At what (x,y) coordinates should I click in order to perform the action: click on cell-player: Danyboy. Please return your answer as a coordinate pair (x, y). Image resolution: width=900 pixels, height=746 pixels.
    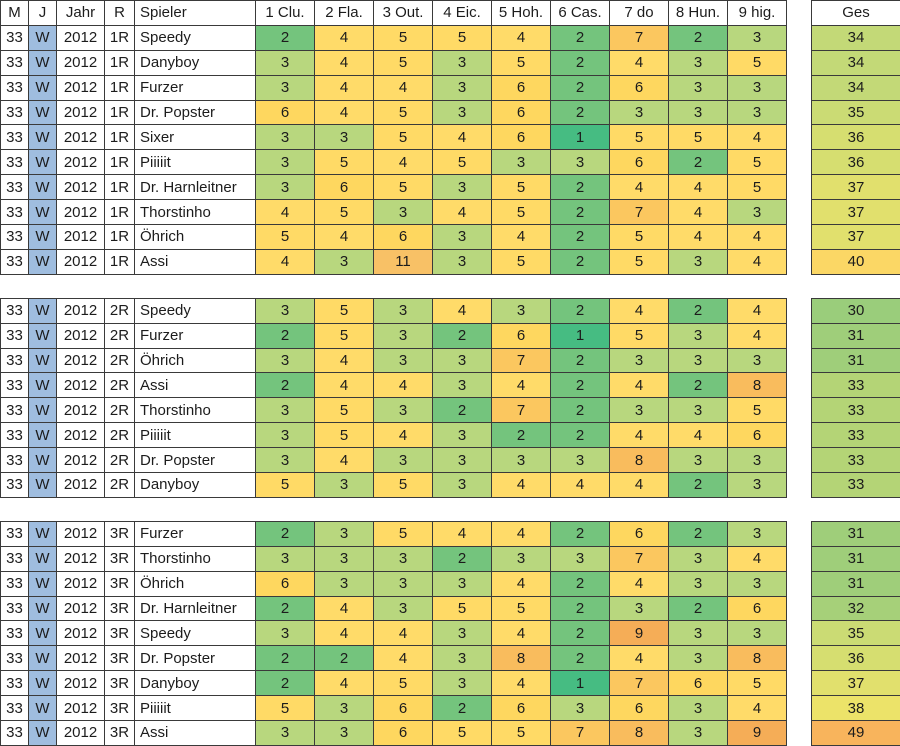
    Looking at the image, I should click on (195, 485).